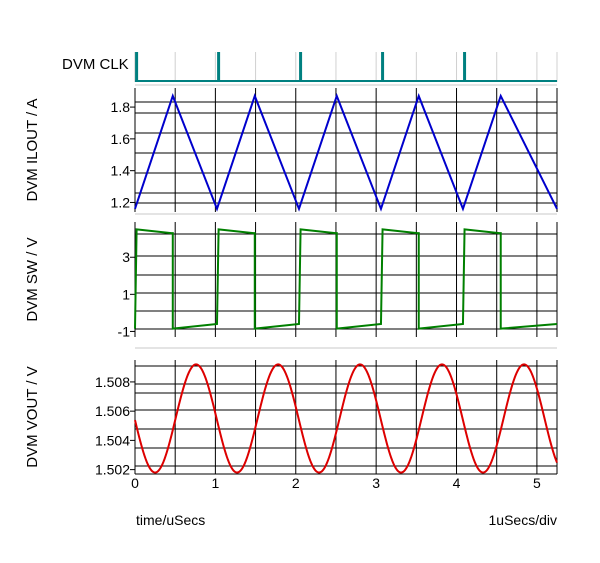 This screenshot has width=600, height=563. What do you see at coordinates (126, 294) in the screenshot?
I see `y-tick-label-sw-1: 1` at bounding box center [126, 294].